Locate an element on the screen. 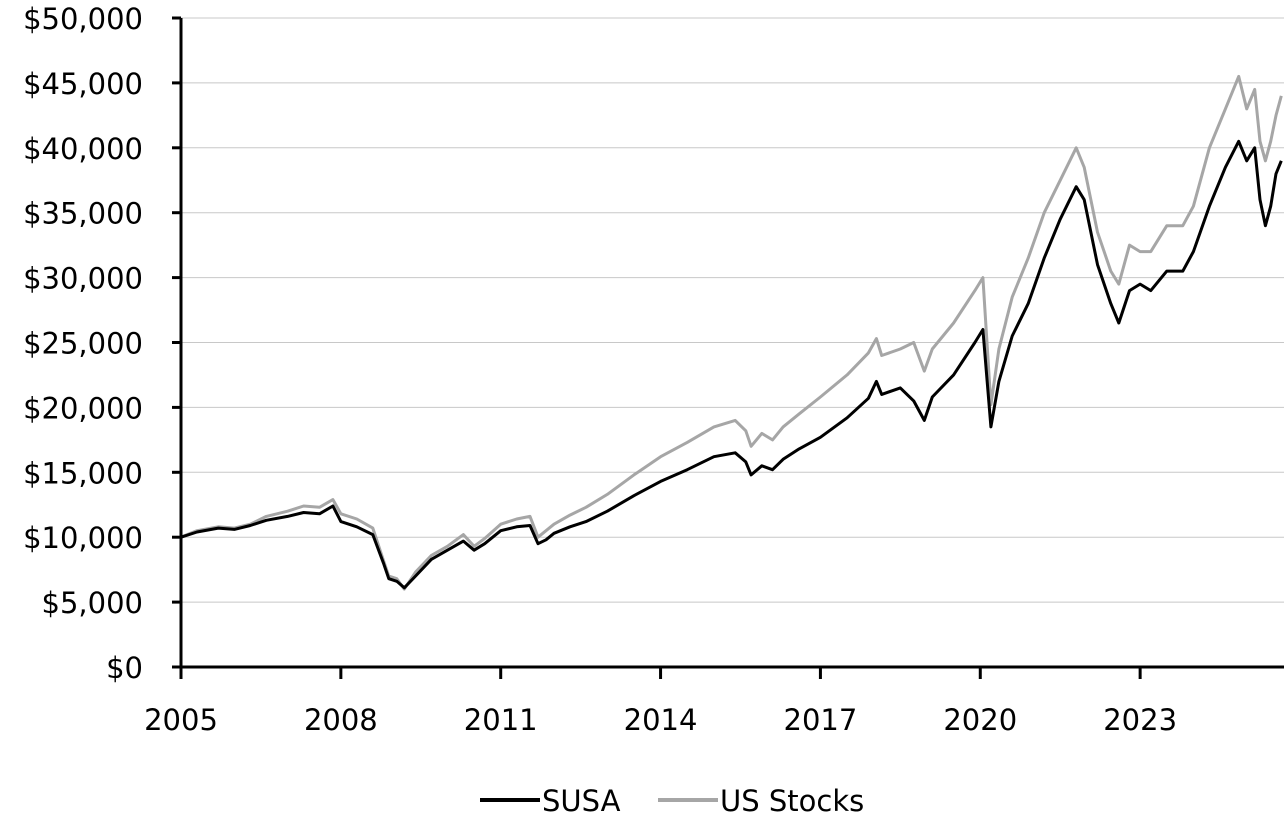  y-tick-label: $40,000 is located at coordinates (83, 149).